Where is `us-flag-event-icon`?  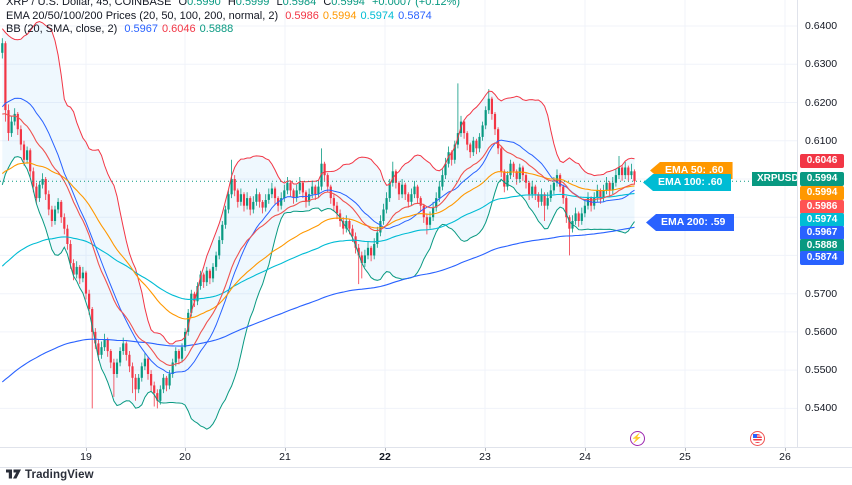 us-flag-event-icon is located at coordinates (757, 438).